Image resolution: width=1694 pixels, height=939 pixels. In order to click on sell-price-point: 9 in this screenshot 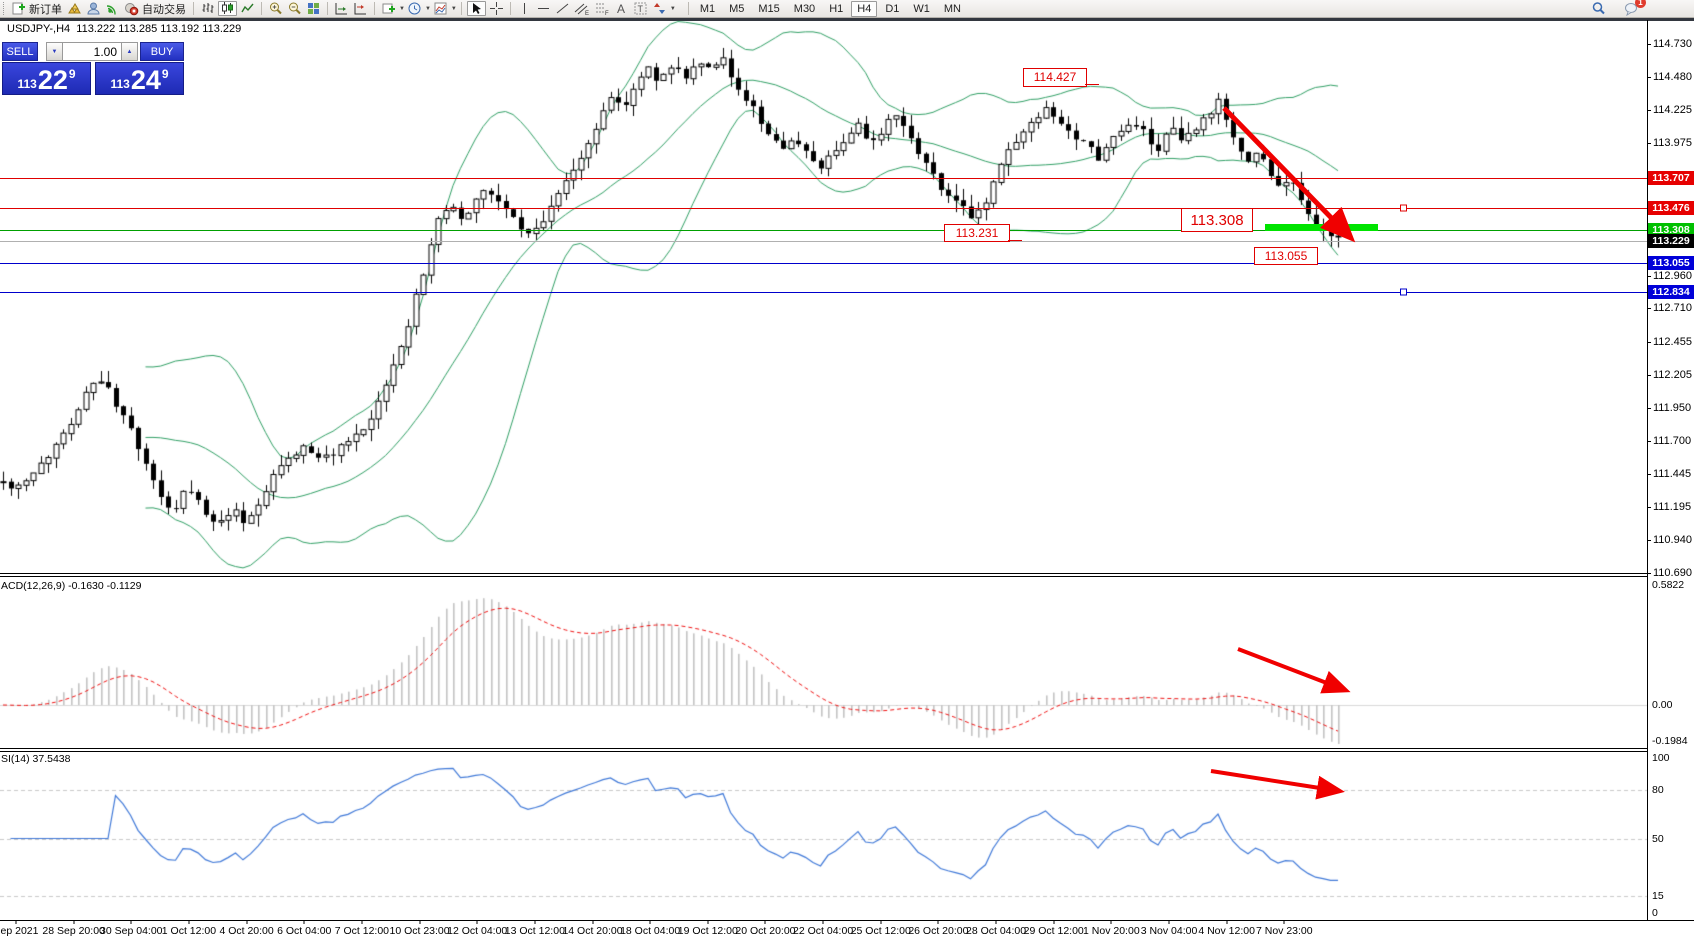, I will do `click(72, 74)`.